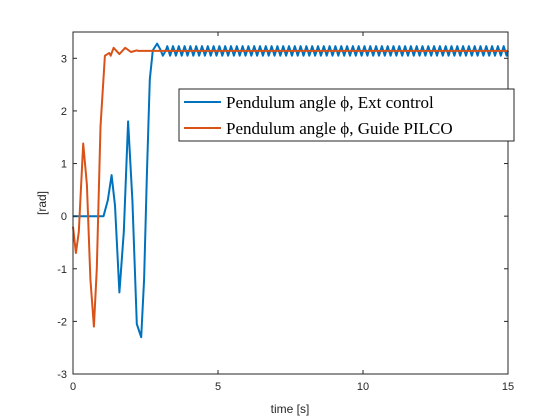 Image resolution: width=560 pixels, height=420 pixels. What do you see at coordinates (62, 270) in the screenshot?
I see `y-tick-label: -1` at bounding box center [62, 270].